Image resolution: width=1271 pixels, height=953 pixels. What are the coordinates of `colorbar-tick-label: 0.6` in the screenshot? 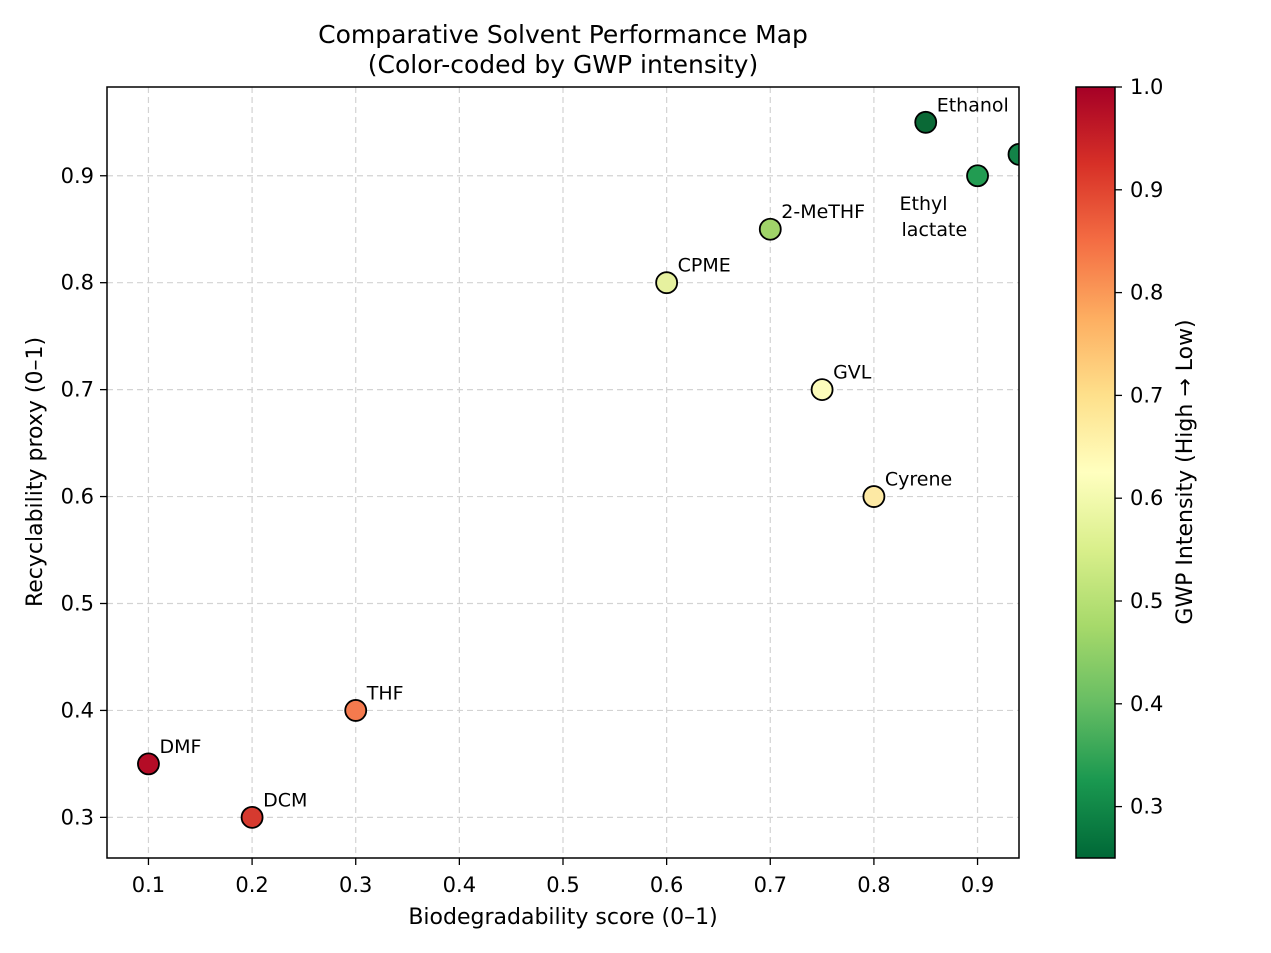 It's located at (1146, 498).